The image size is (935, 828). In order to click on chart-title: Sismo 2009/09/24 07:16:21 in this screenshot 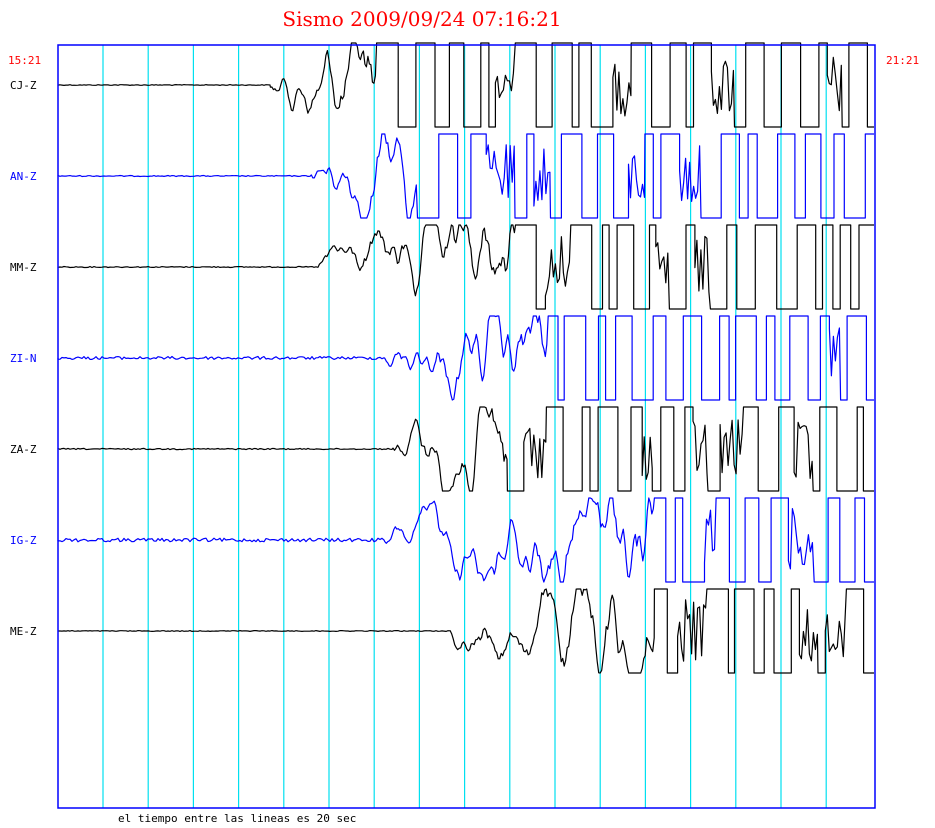, I will do `click(421, 19)`.